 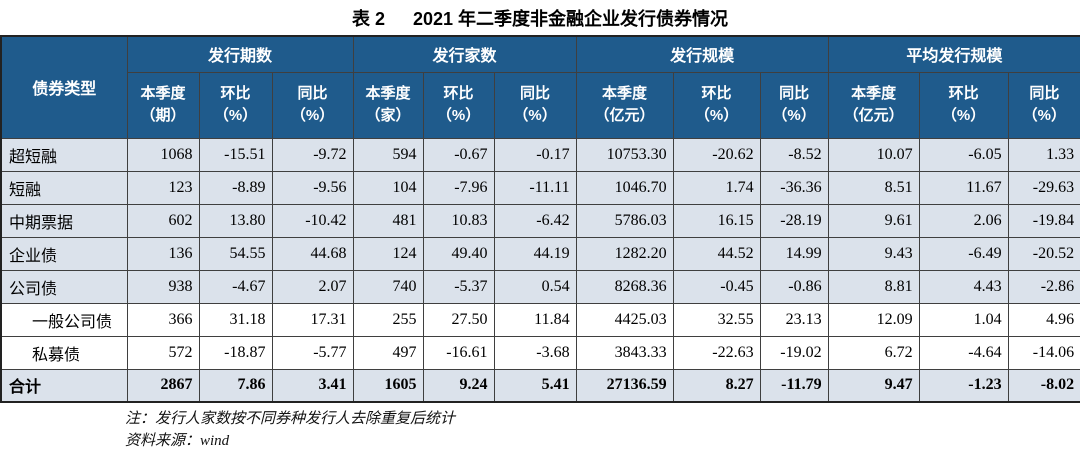 I want to click on value-cell: 602, so click(x=163, y=220).